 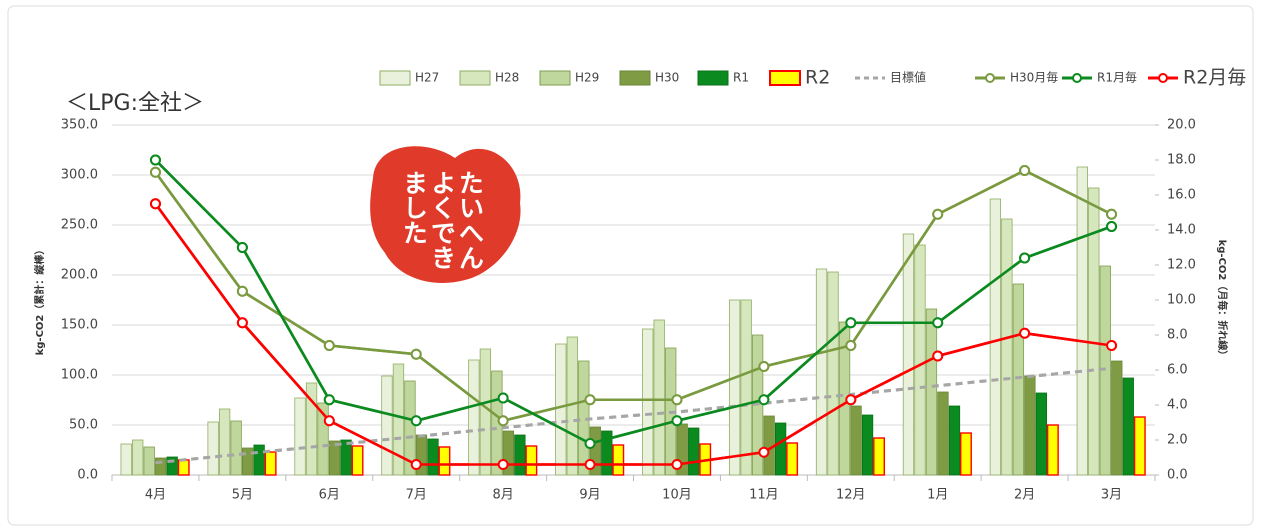 I want to click on y-tick-label: 350.0, so click(x=79, y=125).